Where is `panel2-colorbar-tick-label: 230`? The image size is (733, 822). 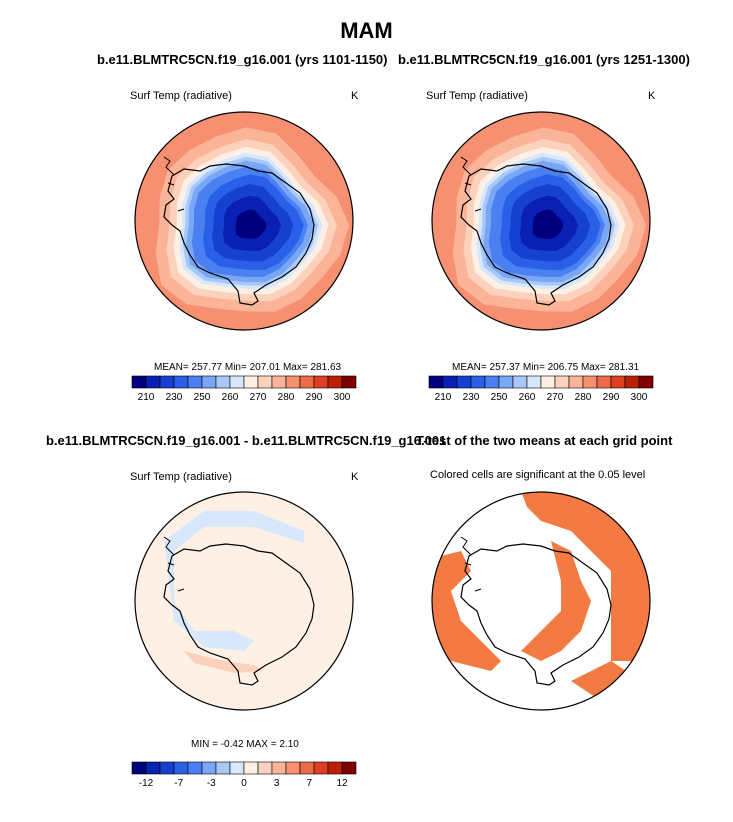 panel2-colorbar-tick-label: 230 is located at coordinates (471, 397).